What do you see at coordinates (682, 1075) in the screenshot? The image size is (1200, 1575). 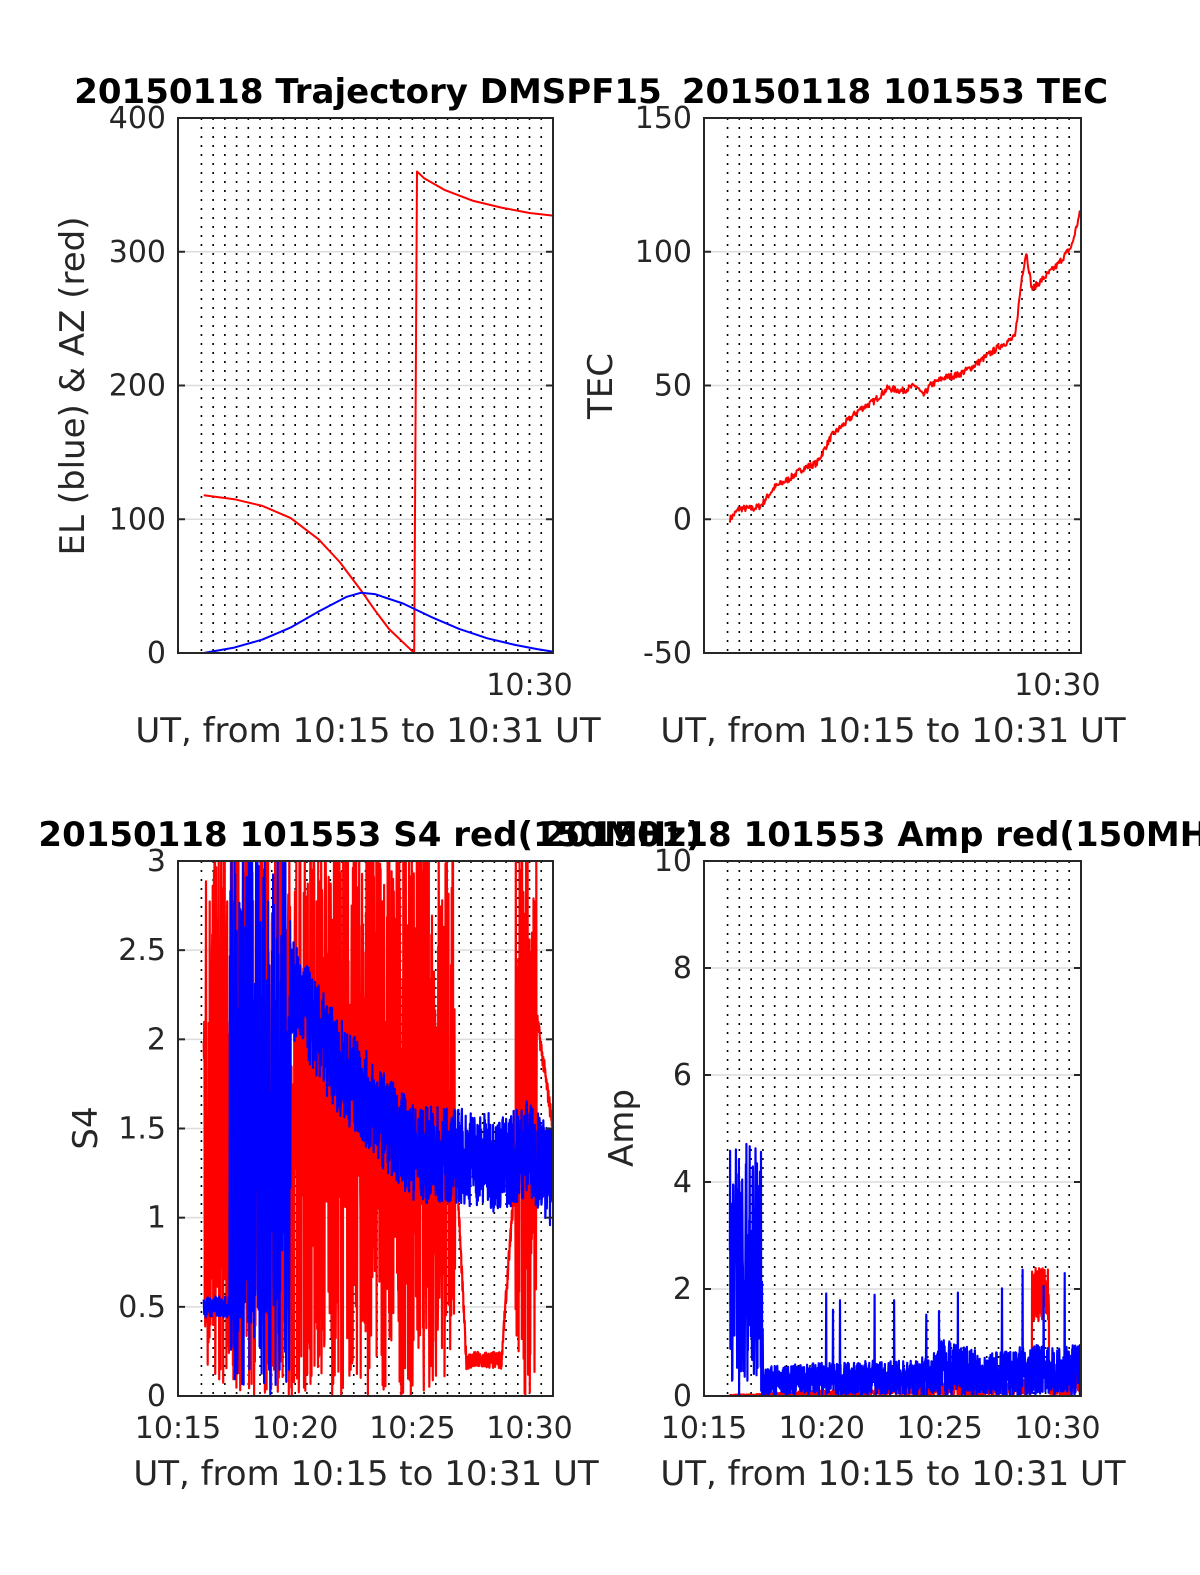 I see `ytick-label: 6` at bounding box center [682, 1075].